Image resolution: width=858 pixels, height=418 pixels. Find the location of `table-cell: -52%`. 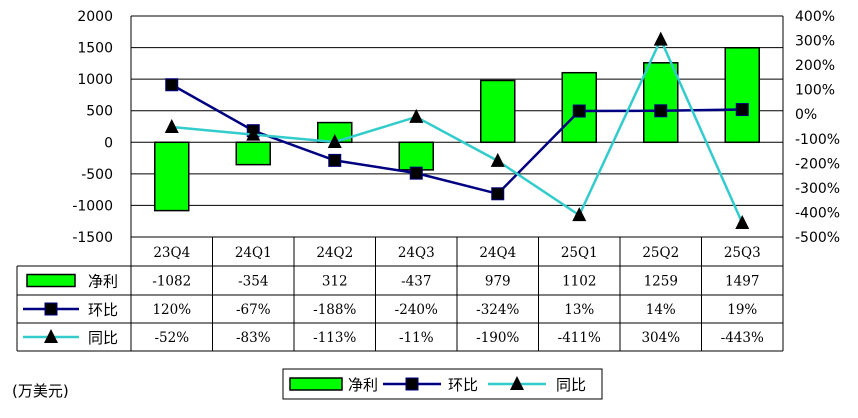

table-cell: -52% is located at coordinates (171, 338).